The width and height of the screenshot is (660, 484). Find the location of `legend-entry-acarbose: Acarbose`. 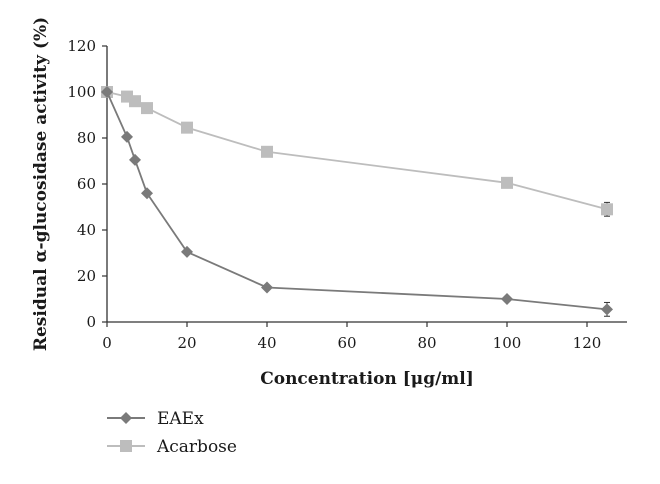

legend-entry-acarbose: Acarbose is located at coordinates (172, 447).